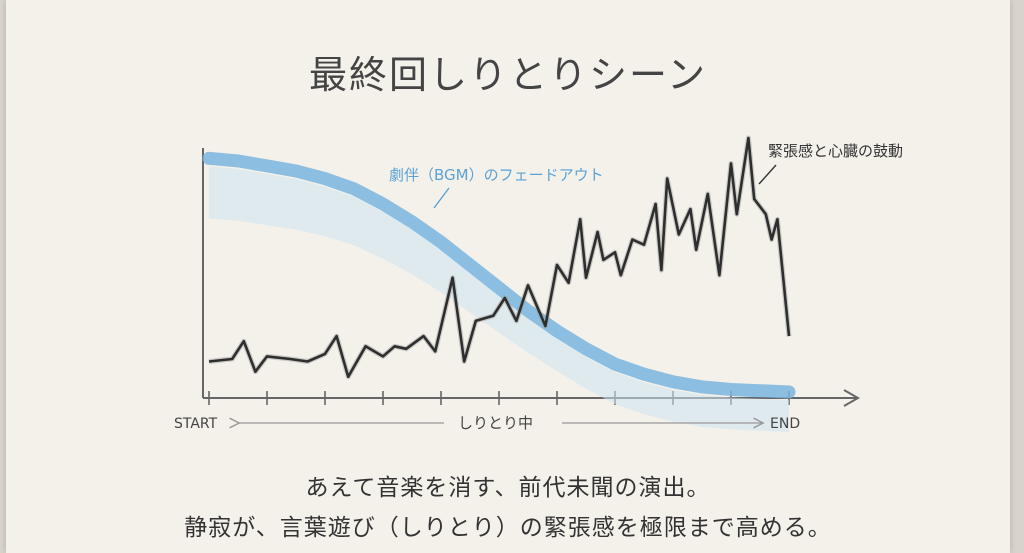 This screenshot has height=553, width=1024. Describe the element at coordinates (508, 75) in the screenshot. I see `page-title: 最終回しりとりシーン` at that location.